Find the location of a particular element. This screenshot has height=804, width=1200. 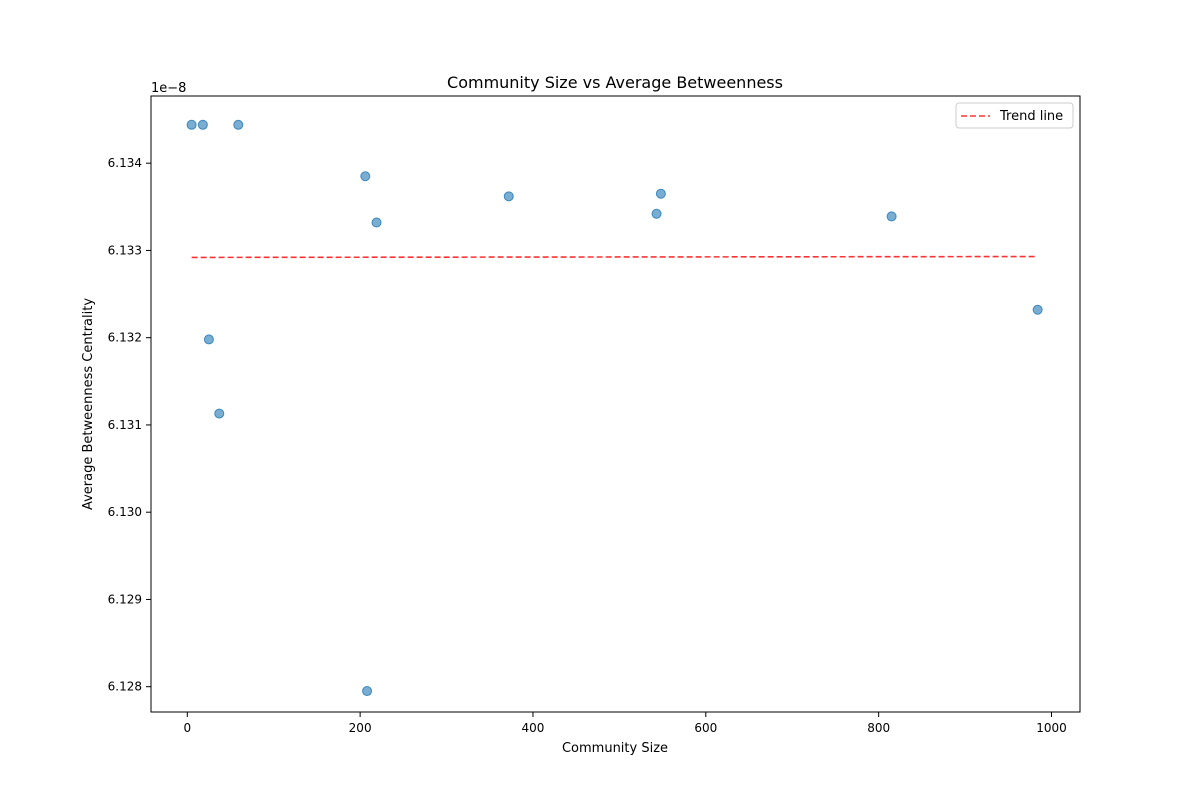

x-tick-label-4: 800 is located at coordinates (878, 728).